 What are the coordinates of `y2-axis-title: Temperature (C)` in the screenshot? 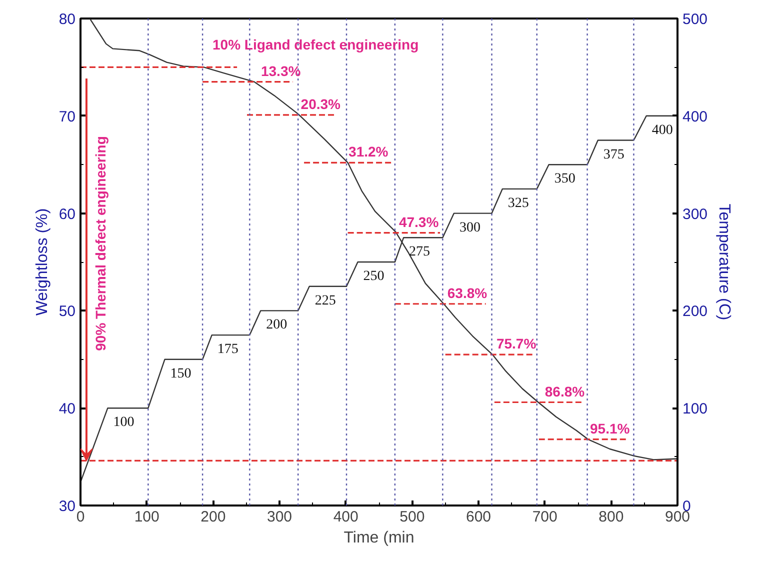 It's located at (724, 262).